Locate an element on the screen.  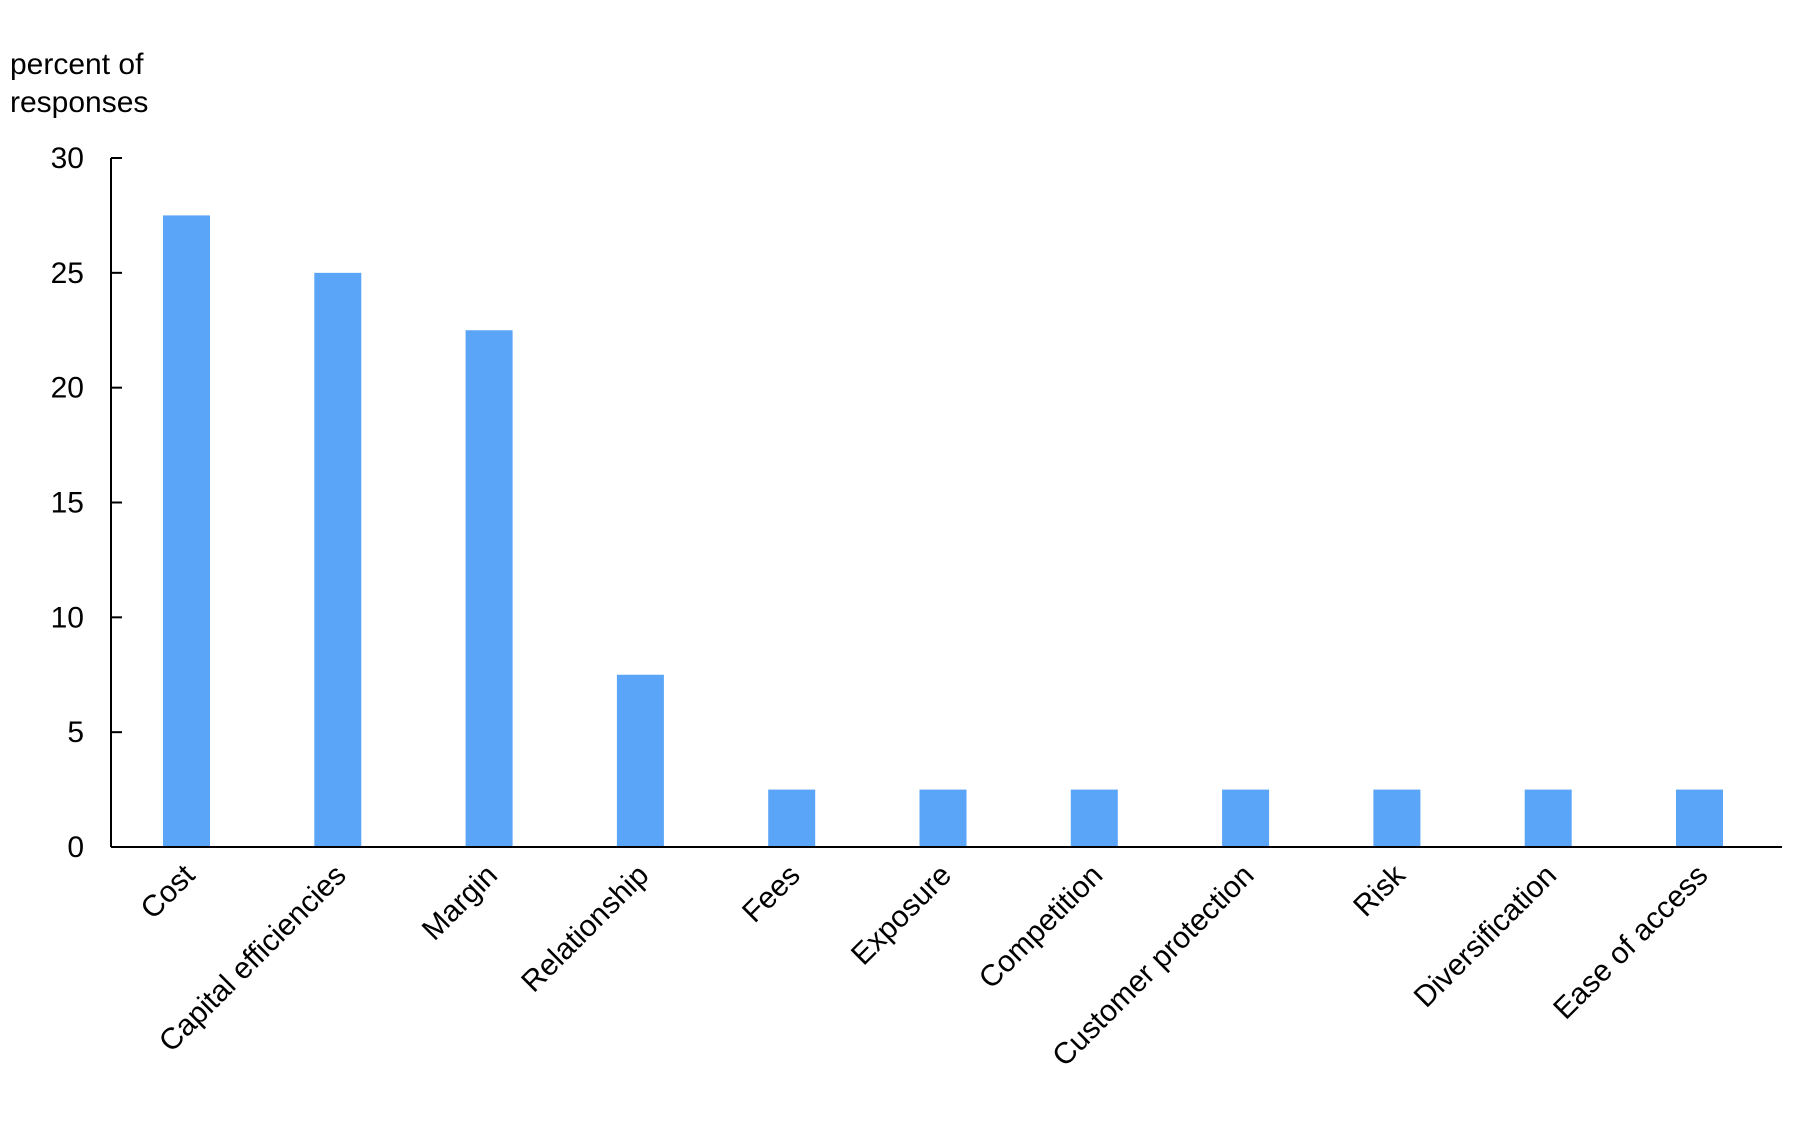
y-tick-label: 10 is located at coordinates (67, 617).